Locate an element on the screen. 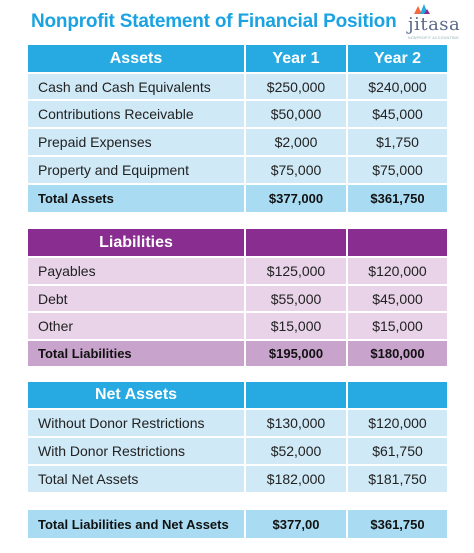 The width and height of the screenshot is (474, 553). liabilities-header-label: Liabilities is located at coordinates (136, 242).